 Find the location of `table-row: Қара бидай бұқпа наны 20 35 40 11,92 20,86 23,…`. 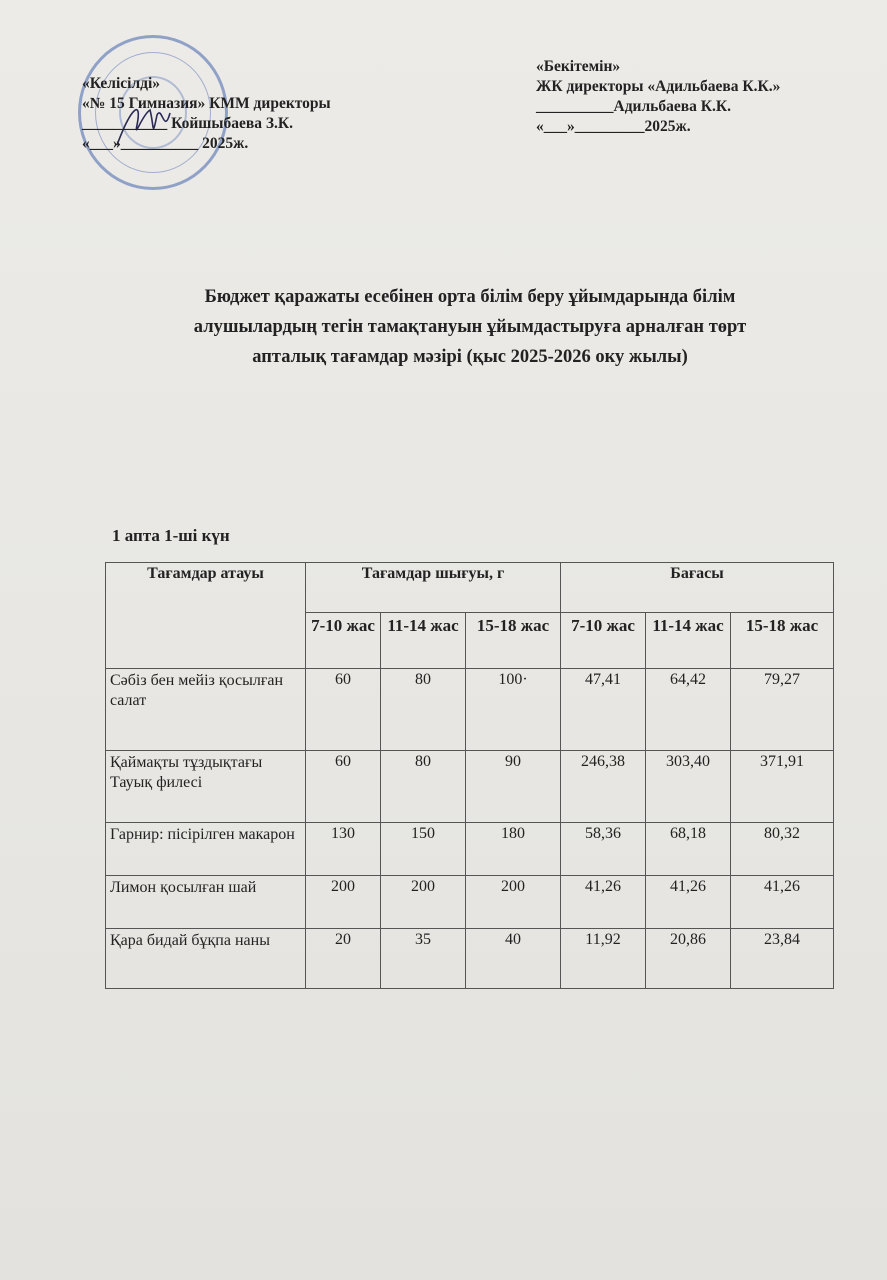

table-row: Қара бидай бұқпа наны 20 35 40 11,92 20,86 23,… is located at coordinates (469, 958).